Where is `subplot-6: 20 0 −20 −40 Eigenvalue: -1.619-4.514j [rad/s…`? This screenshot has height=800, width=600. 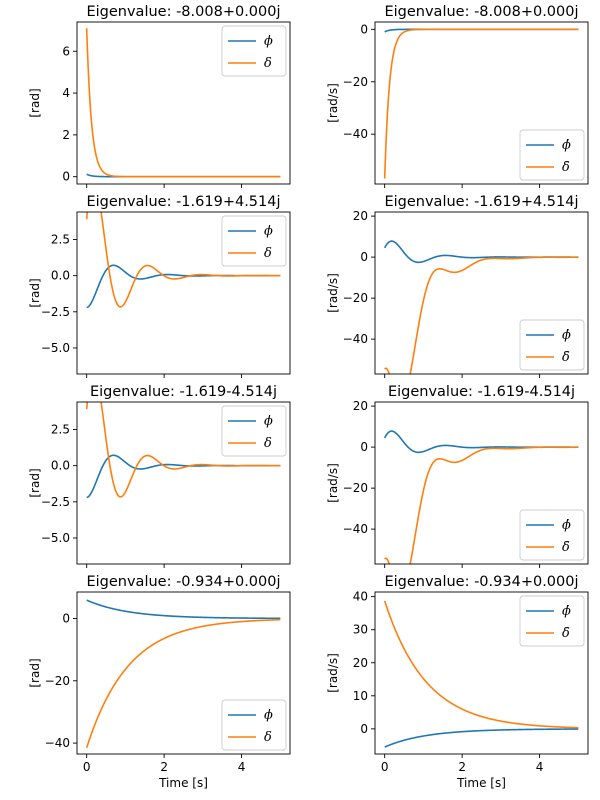 subplot-6: 20 0 −20 −40 Eigenvalue: -1.619-4.514j [rad/s… is located at coordinates (457, 476).